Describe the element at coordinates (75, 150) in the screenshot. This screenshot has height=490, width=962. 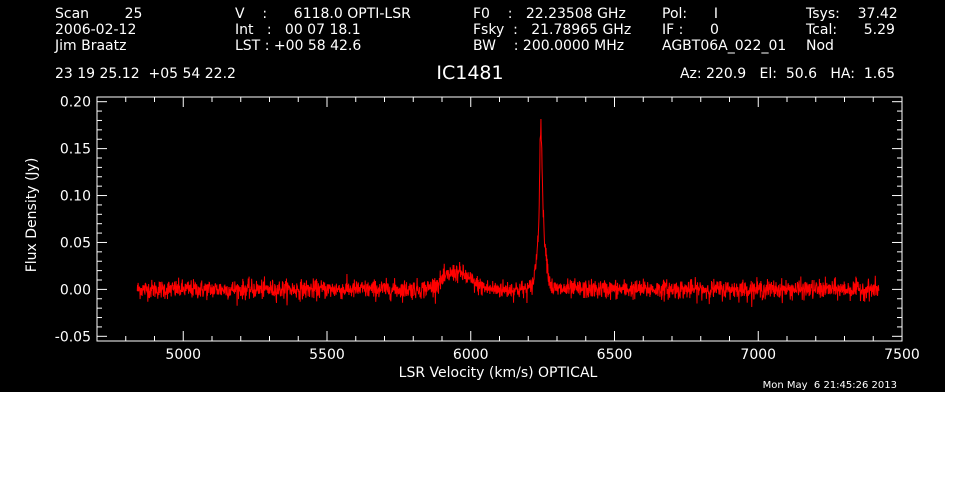
I see `y-tick-label: 0.15` at that location.